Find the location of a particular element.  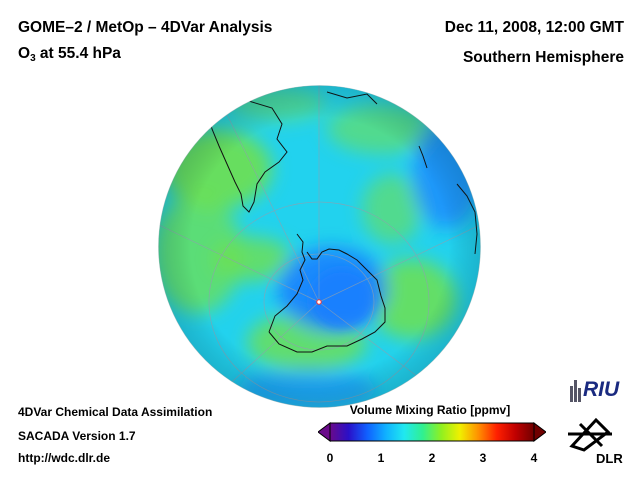

colorbar-tick-label: 2 is located at coordinates (432, 458).